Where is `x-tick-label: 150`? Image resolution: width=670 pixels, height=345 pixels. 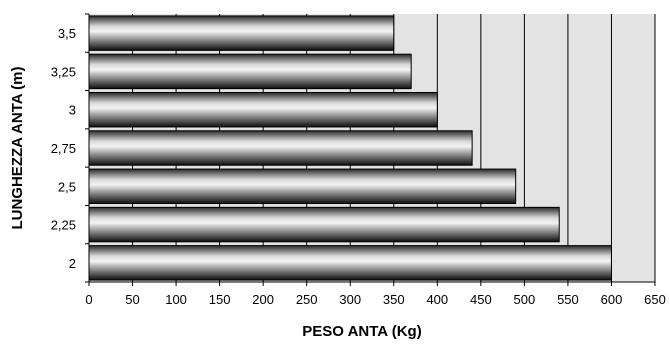 x-tick-label: 150 is located at coordinates (220, 299).